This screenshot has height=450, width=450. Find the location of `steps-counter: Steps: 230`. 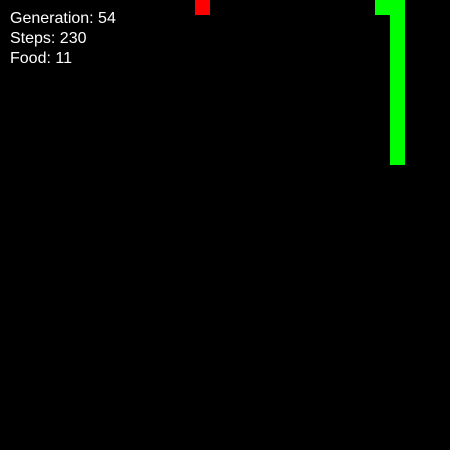

steps-counter: Steps: 230 is located at coordinates (48, 38).